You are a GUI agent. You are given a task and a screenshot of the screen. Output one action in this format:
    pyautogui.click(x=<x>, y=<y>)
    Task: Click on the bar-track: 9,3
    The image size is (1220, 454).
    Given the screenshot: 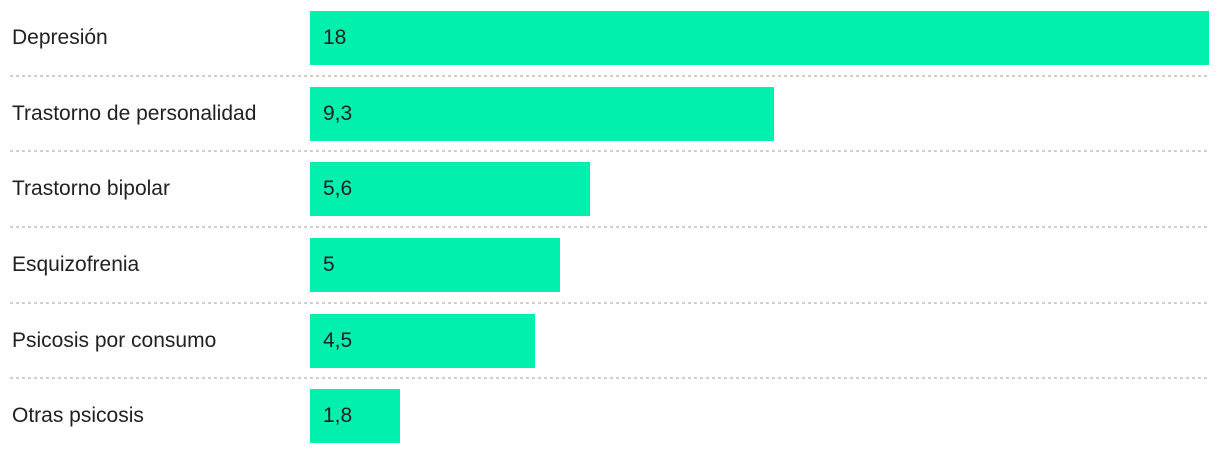 What is the action you would take?
    pyautogui.click(x=759, y=114)
    